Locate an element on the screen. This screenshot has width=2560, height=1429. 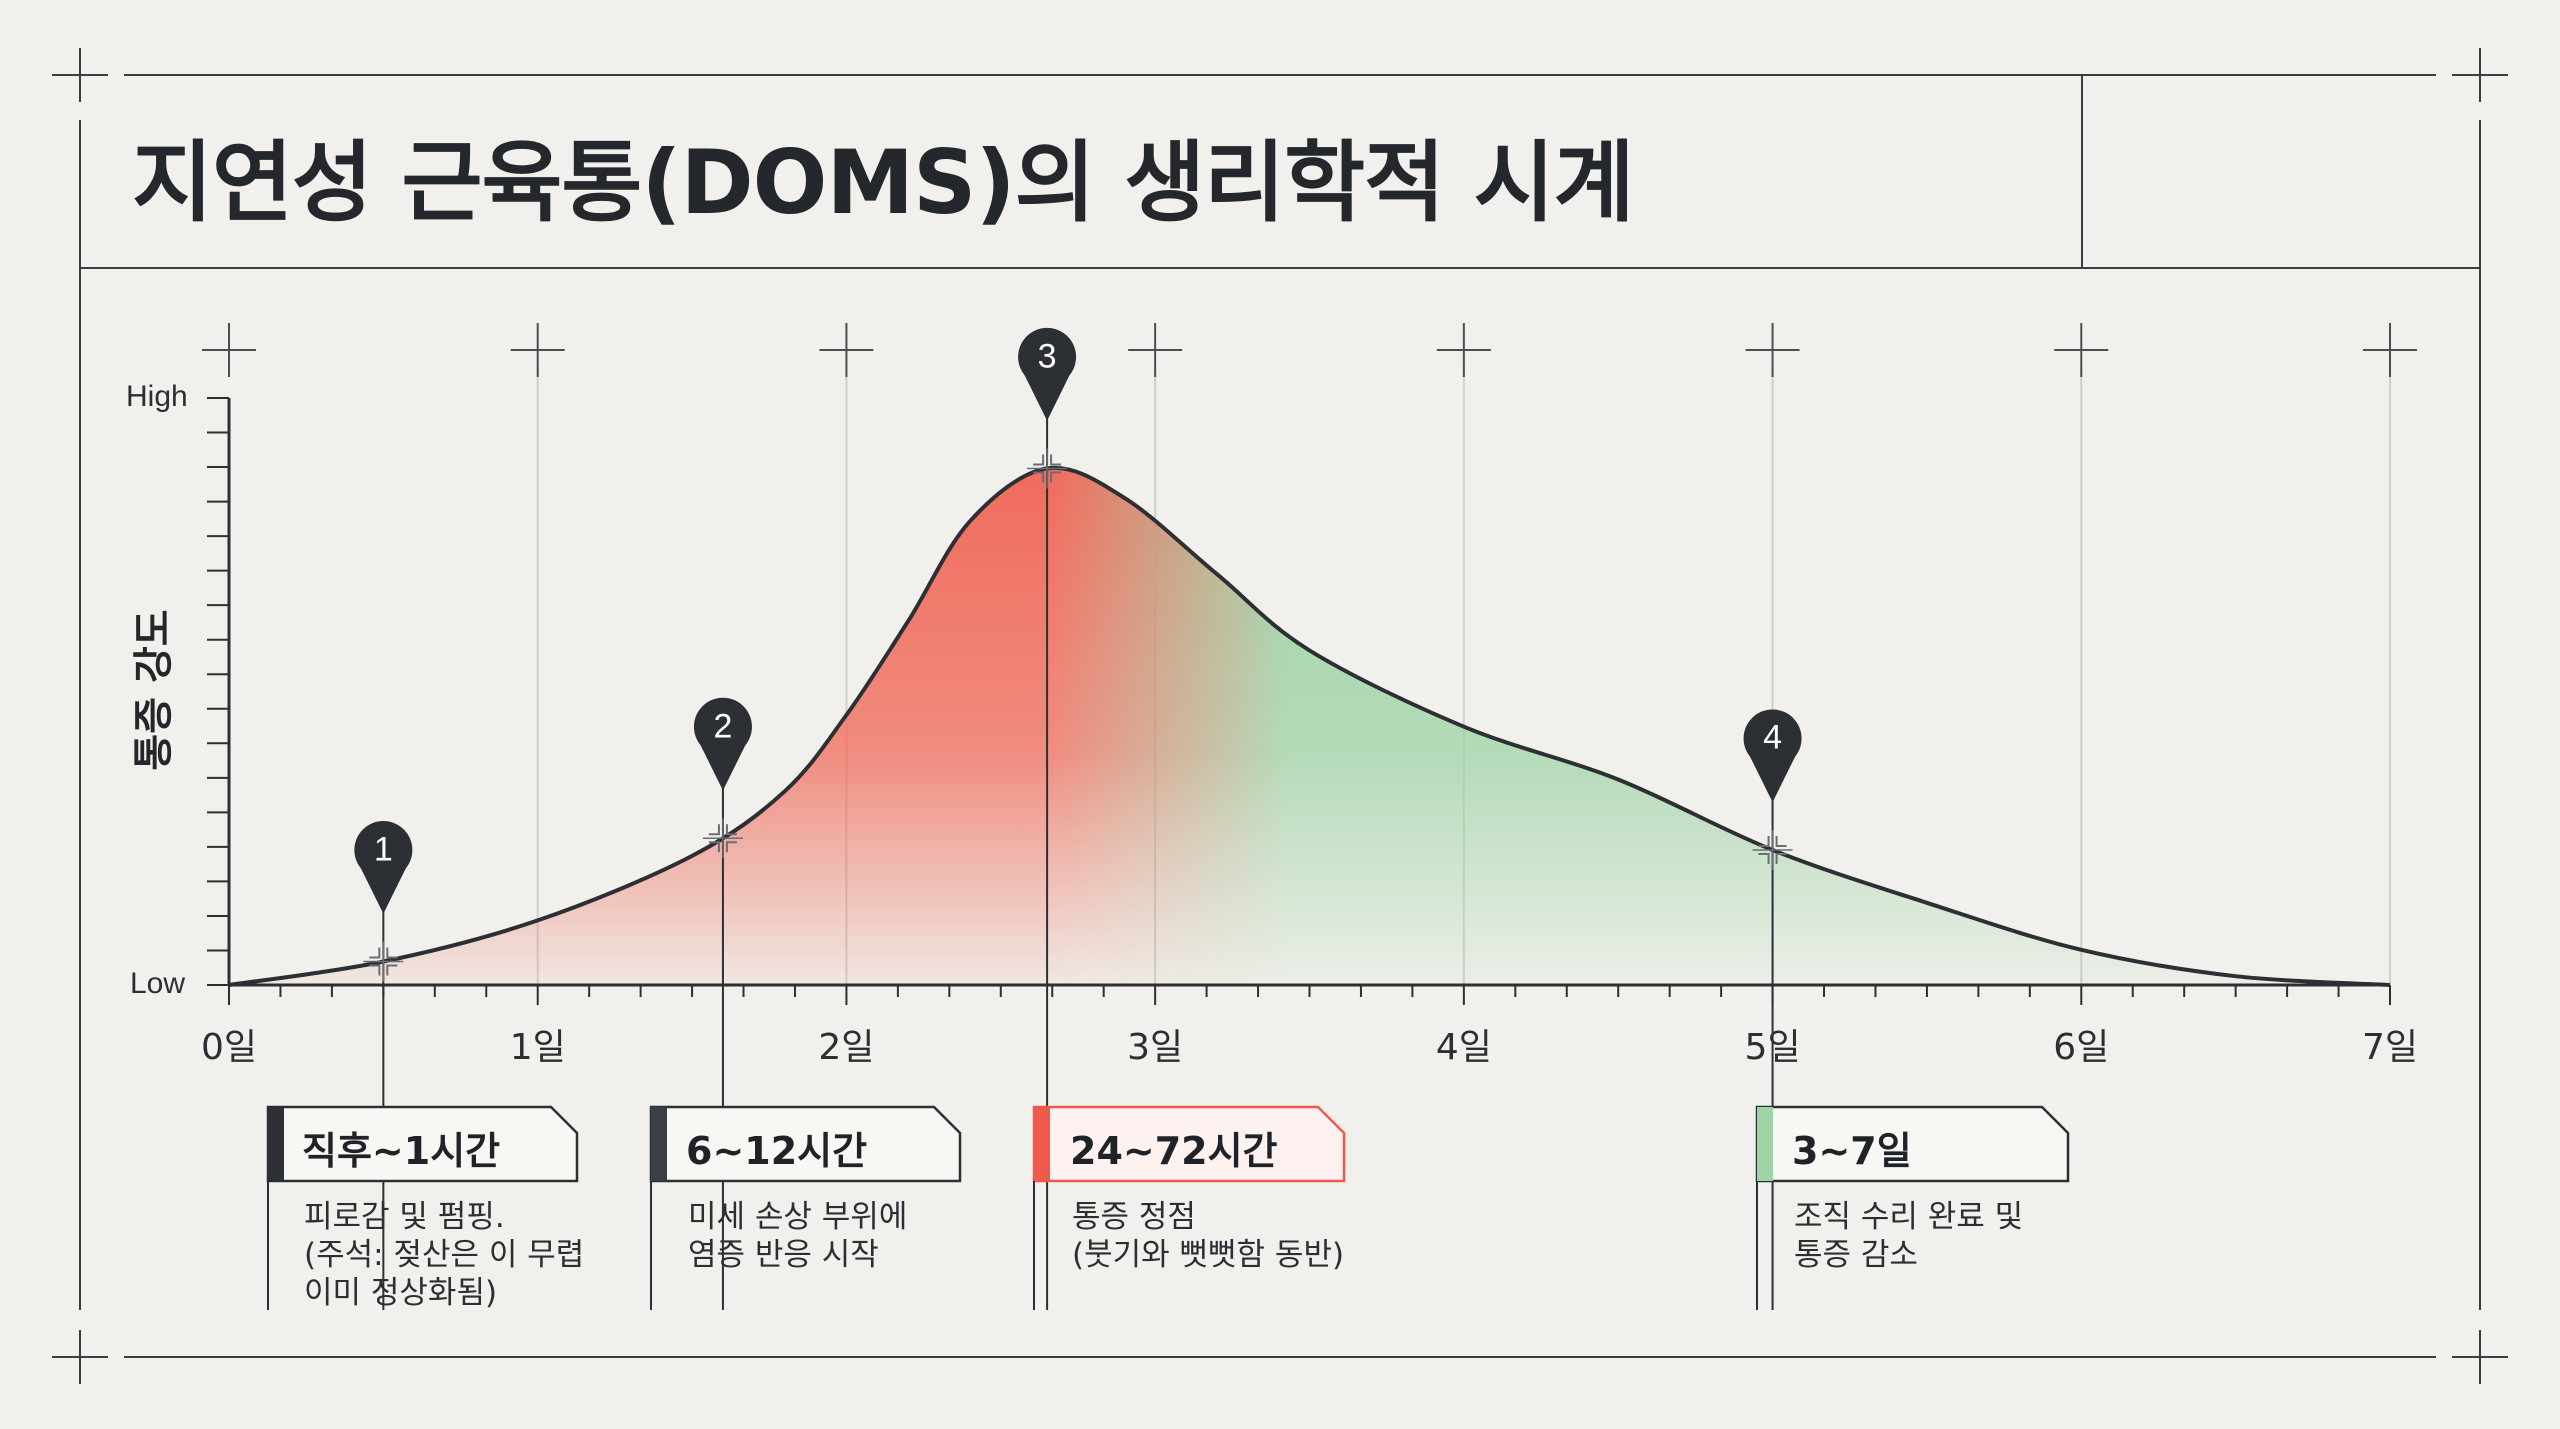
x-tick-label: 7일 is located at coordinates (2390, 1047).